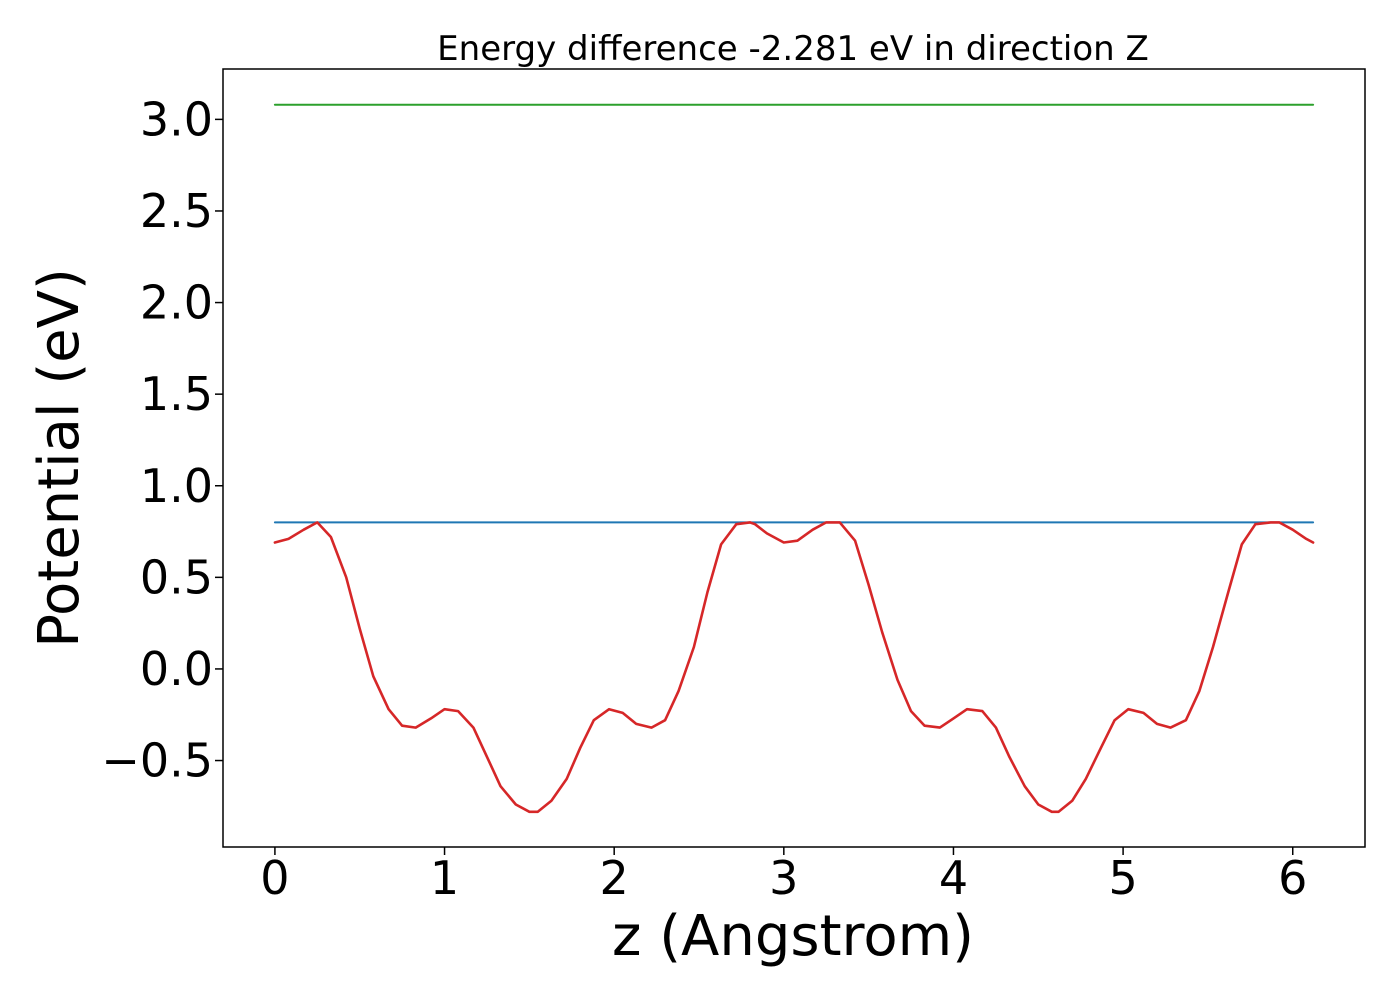 This screenshot has width=1400, height=1000. I want to click on y-tick-label: −0.5, so click(157, 761).